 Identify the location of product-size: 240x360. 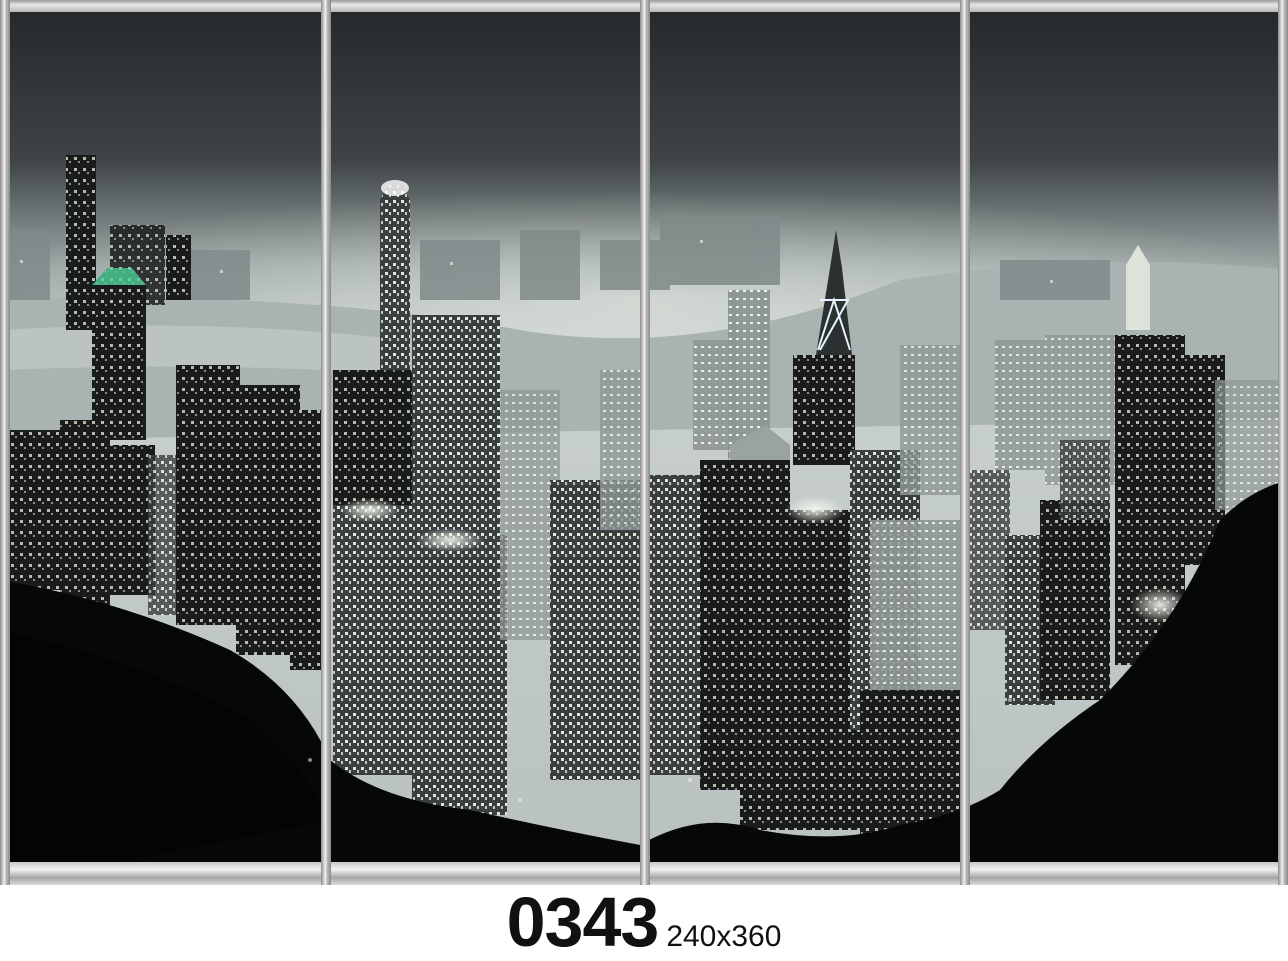
(724, 936).